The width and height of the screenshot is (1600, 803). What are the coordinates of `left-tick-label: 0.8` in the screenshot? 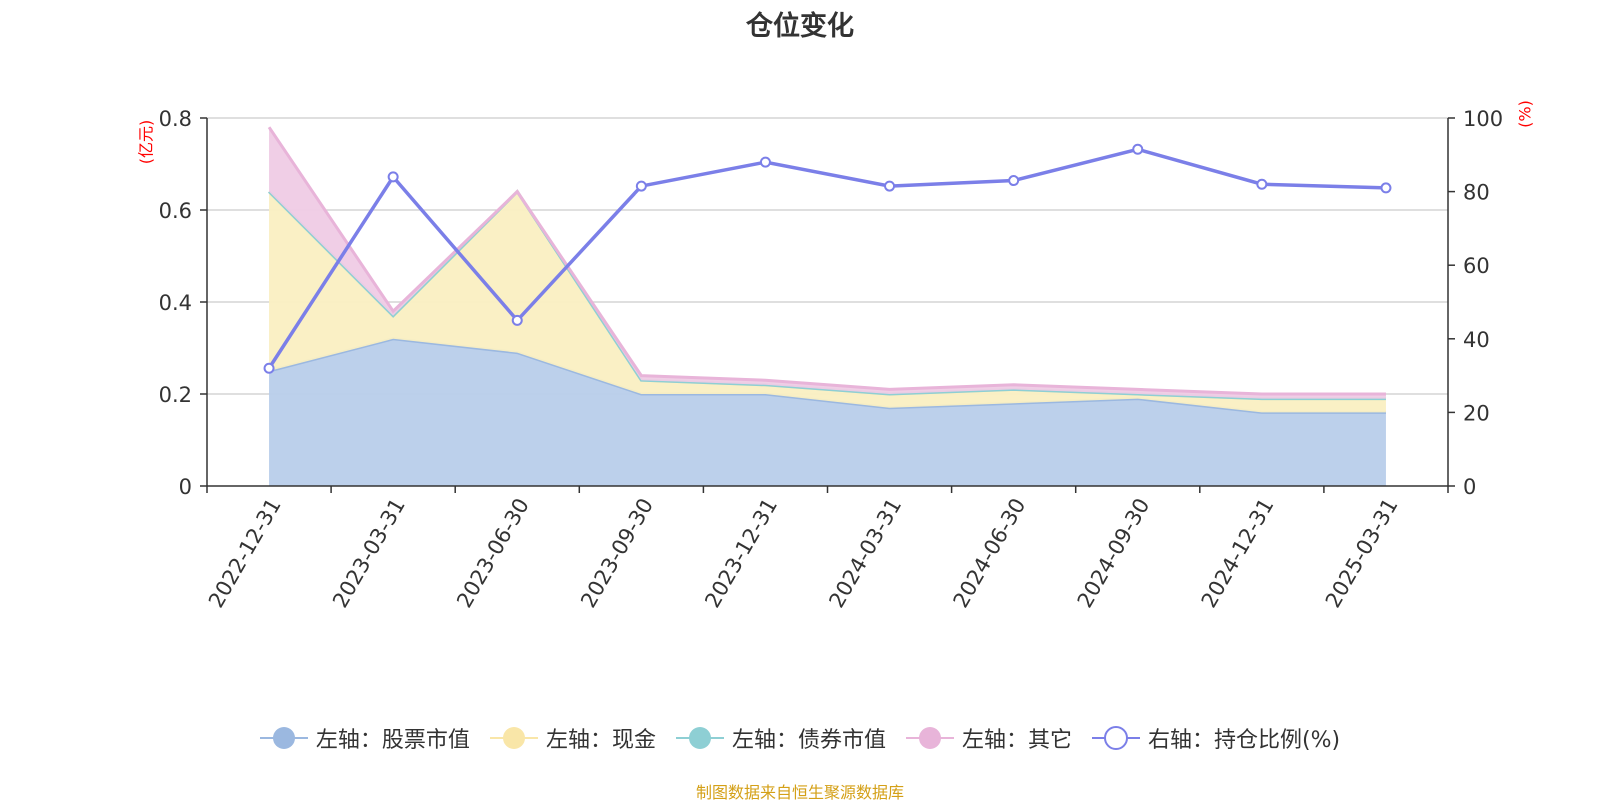 It's located at (175, 119).